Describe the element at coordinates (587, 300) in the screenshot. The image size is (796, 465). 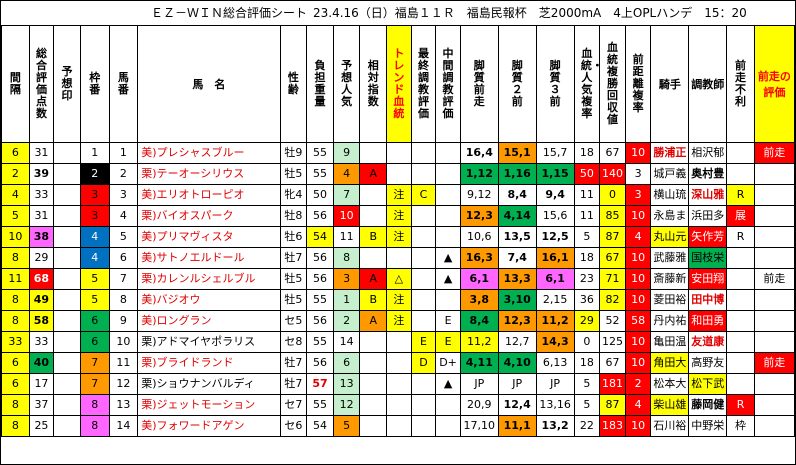
I see `cell-pop-rate: 36` at that location.